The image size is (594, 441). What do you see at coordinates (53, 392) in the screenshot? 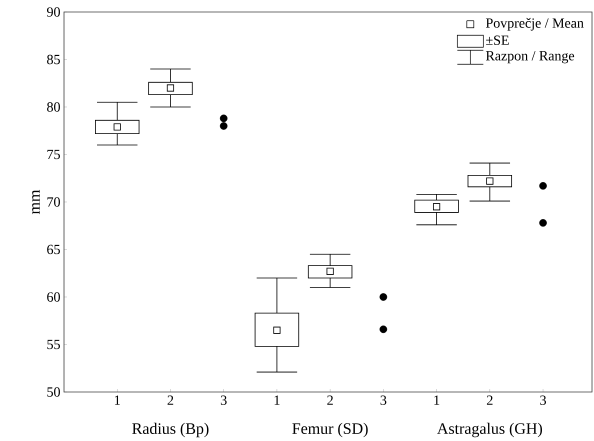
I see `y-tick-label: 50` at bounding box center [53, 392].